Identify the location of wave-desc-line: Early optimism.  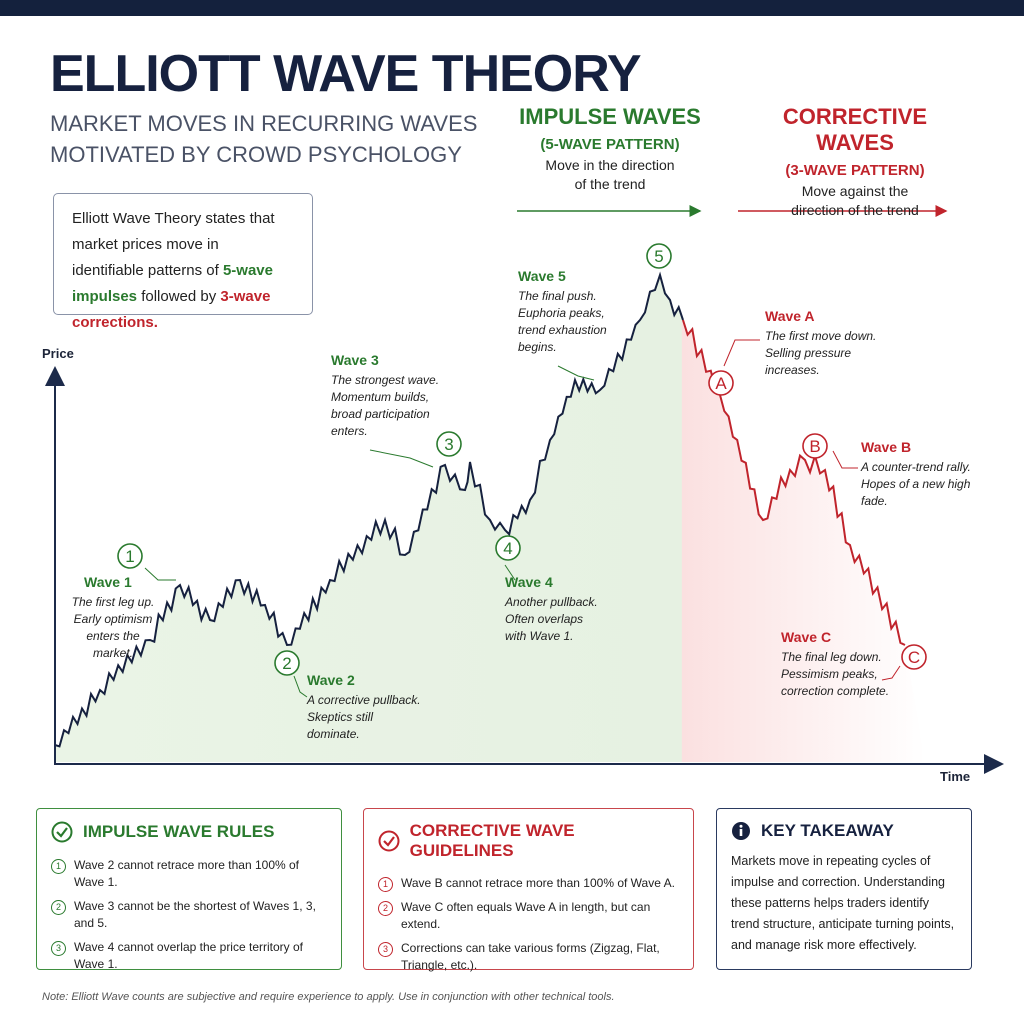
(113, 619).